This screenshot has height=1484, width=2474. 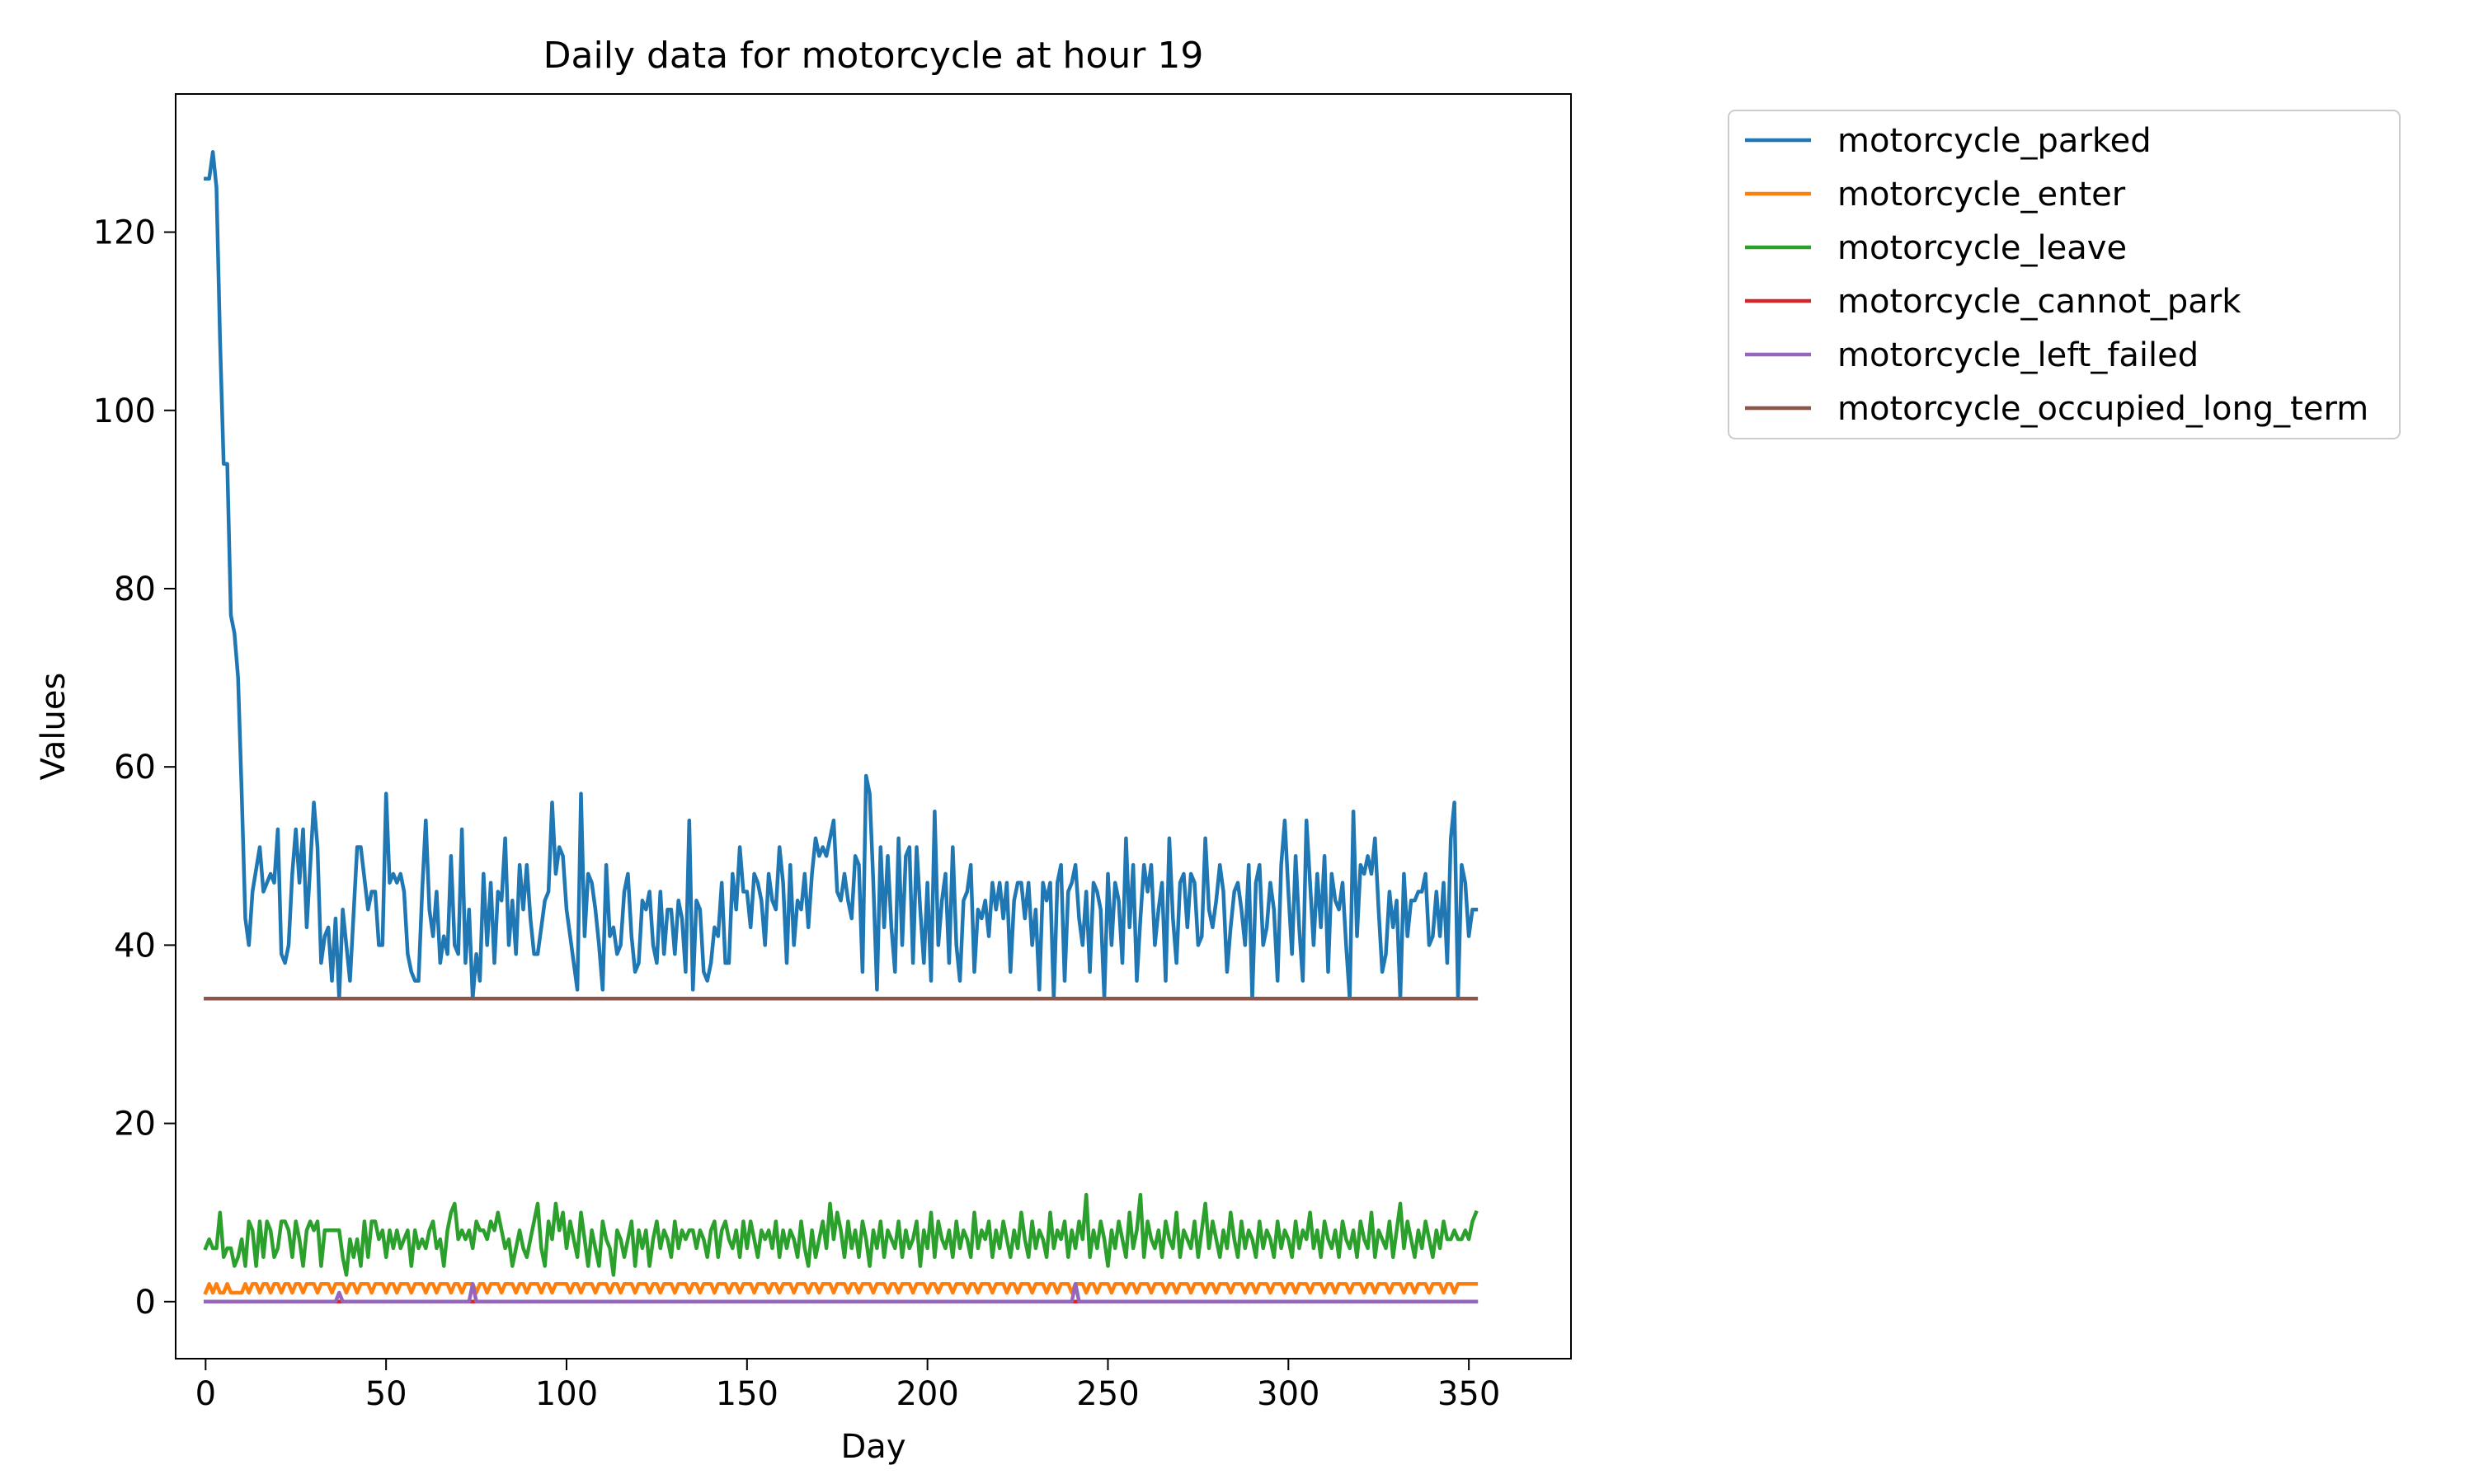 I want to click on series-line-motorcycle_leave, so click(x=841, y=1234).